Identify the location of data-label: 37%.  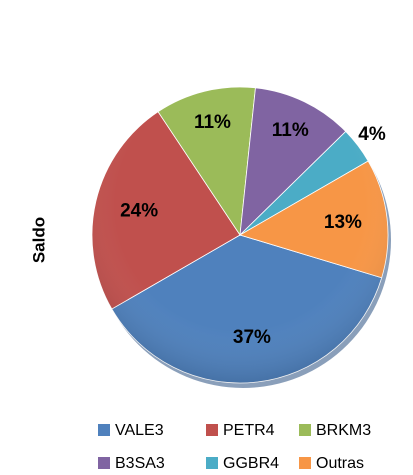
(252, 337).